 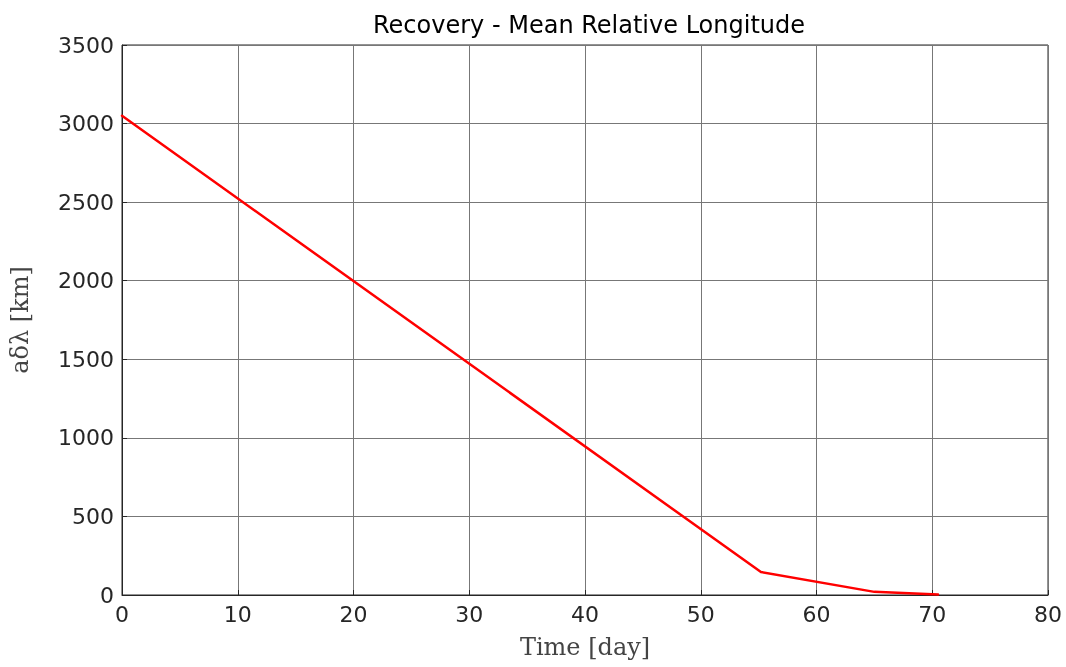 I want to click on y-tick-label: 1500, so click(x=86, y=359).